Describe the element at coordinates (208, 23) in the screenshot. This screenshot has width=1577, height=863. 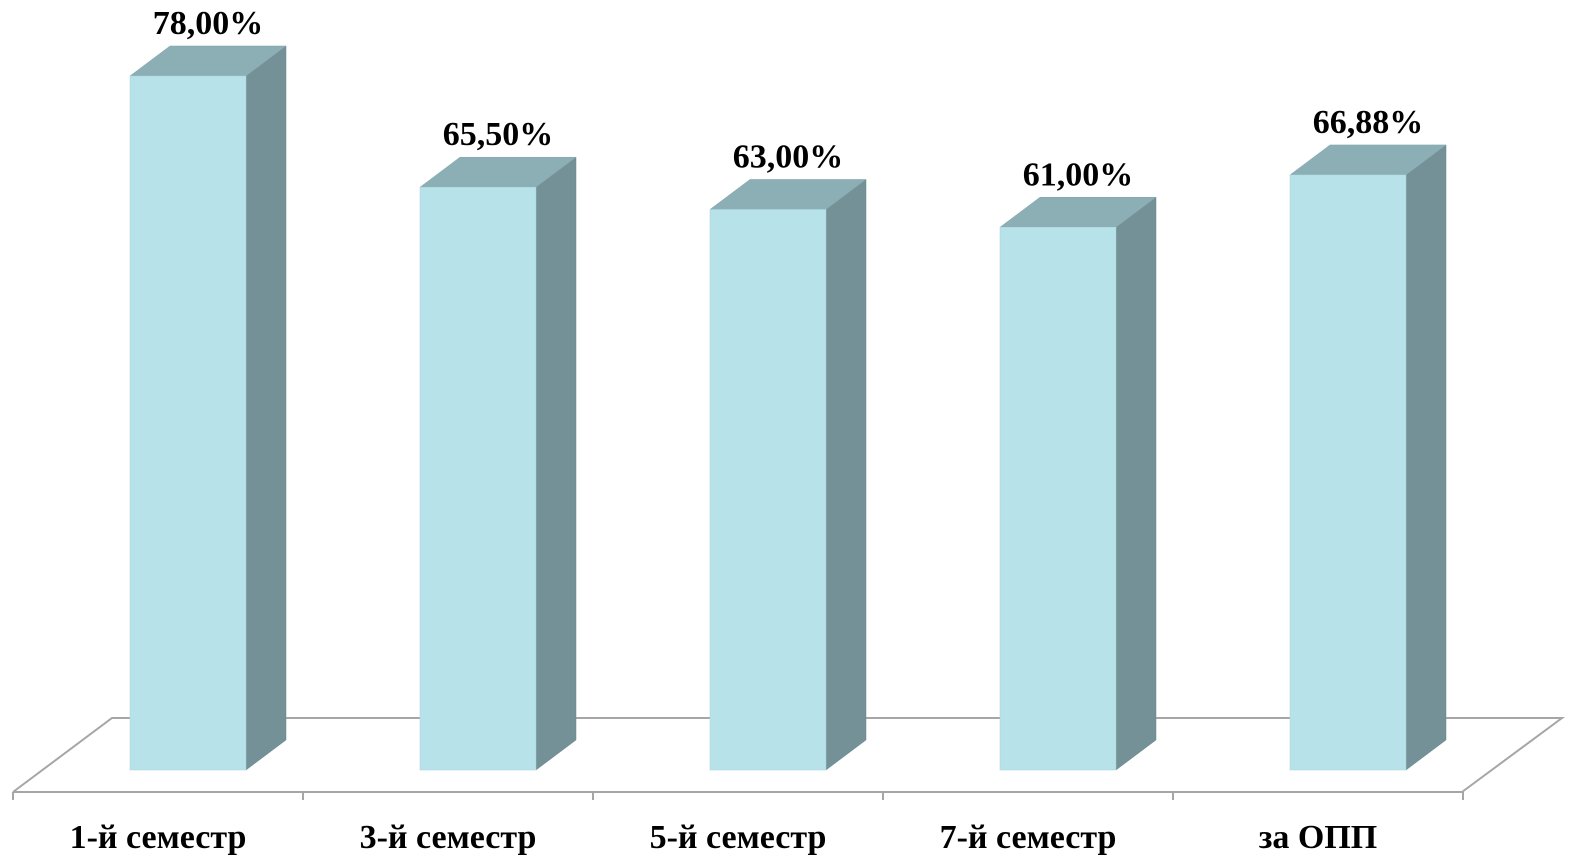
I see `data-label: 78,00%` at that location.